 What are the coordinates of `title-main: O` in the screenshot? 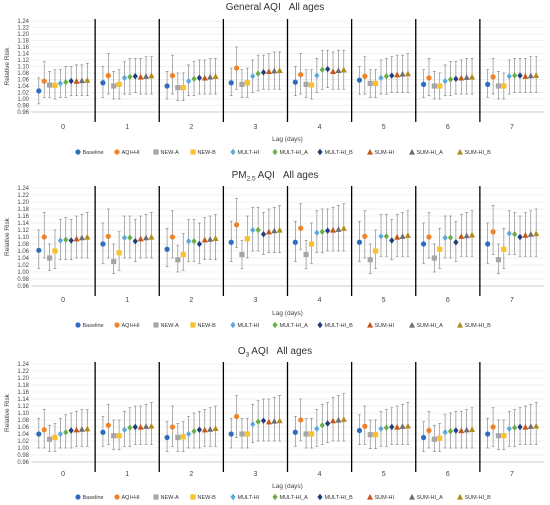 It's located at (242, 351).